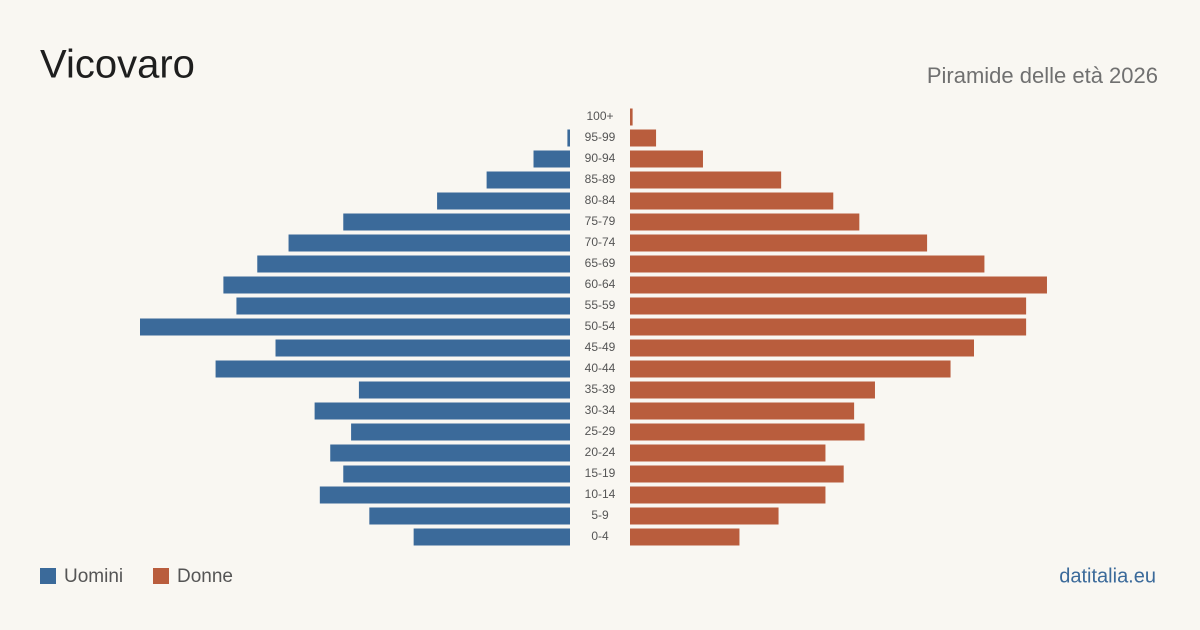 The height and width of the screenshot is (630, 1200). What do you see at coordinates (600, 137) in the screenshot?
I see `age-label: 95-99` at bounding box center [600, 137].